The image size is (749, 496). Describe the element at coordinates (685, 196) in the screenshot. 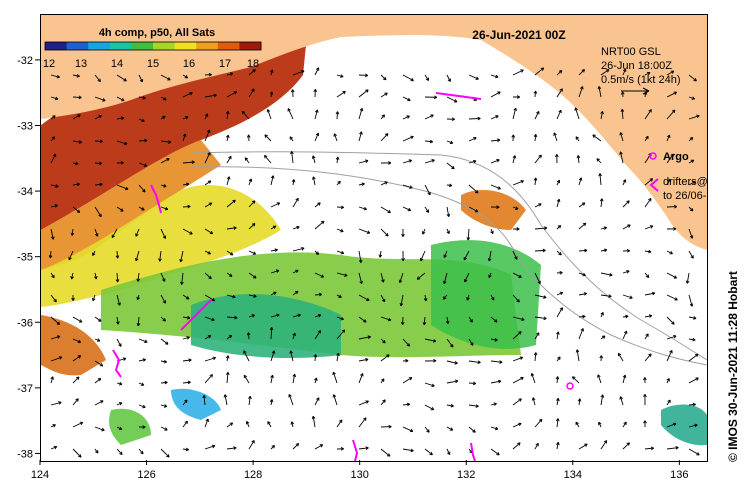

I see `drifters-legend-time: to 26/06-12Z` at that location.